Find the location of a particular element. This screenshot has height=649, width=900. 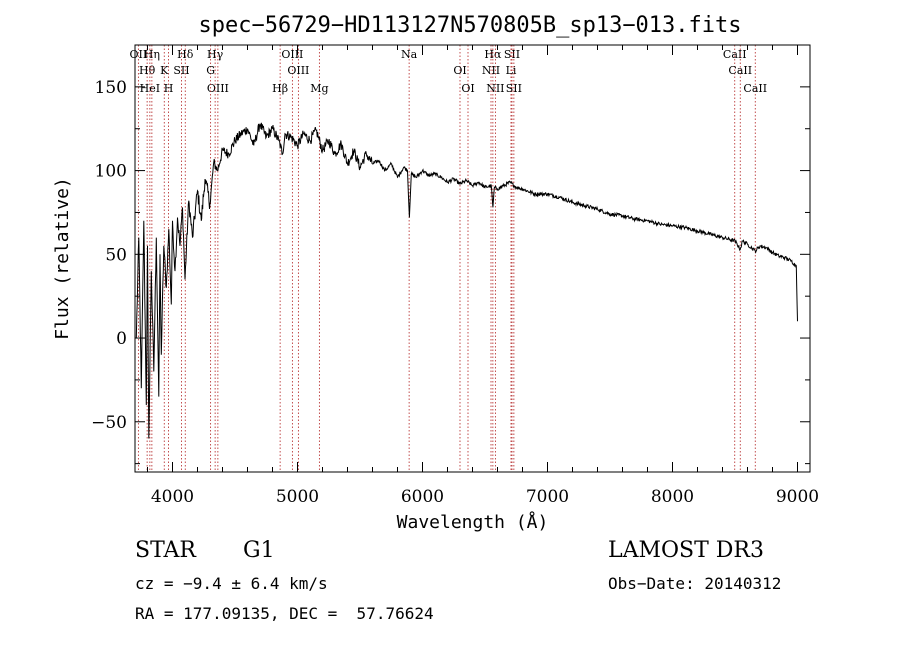

y-tick-label: −50 is located at coordinates (109, 423).